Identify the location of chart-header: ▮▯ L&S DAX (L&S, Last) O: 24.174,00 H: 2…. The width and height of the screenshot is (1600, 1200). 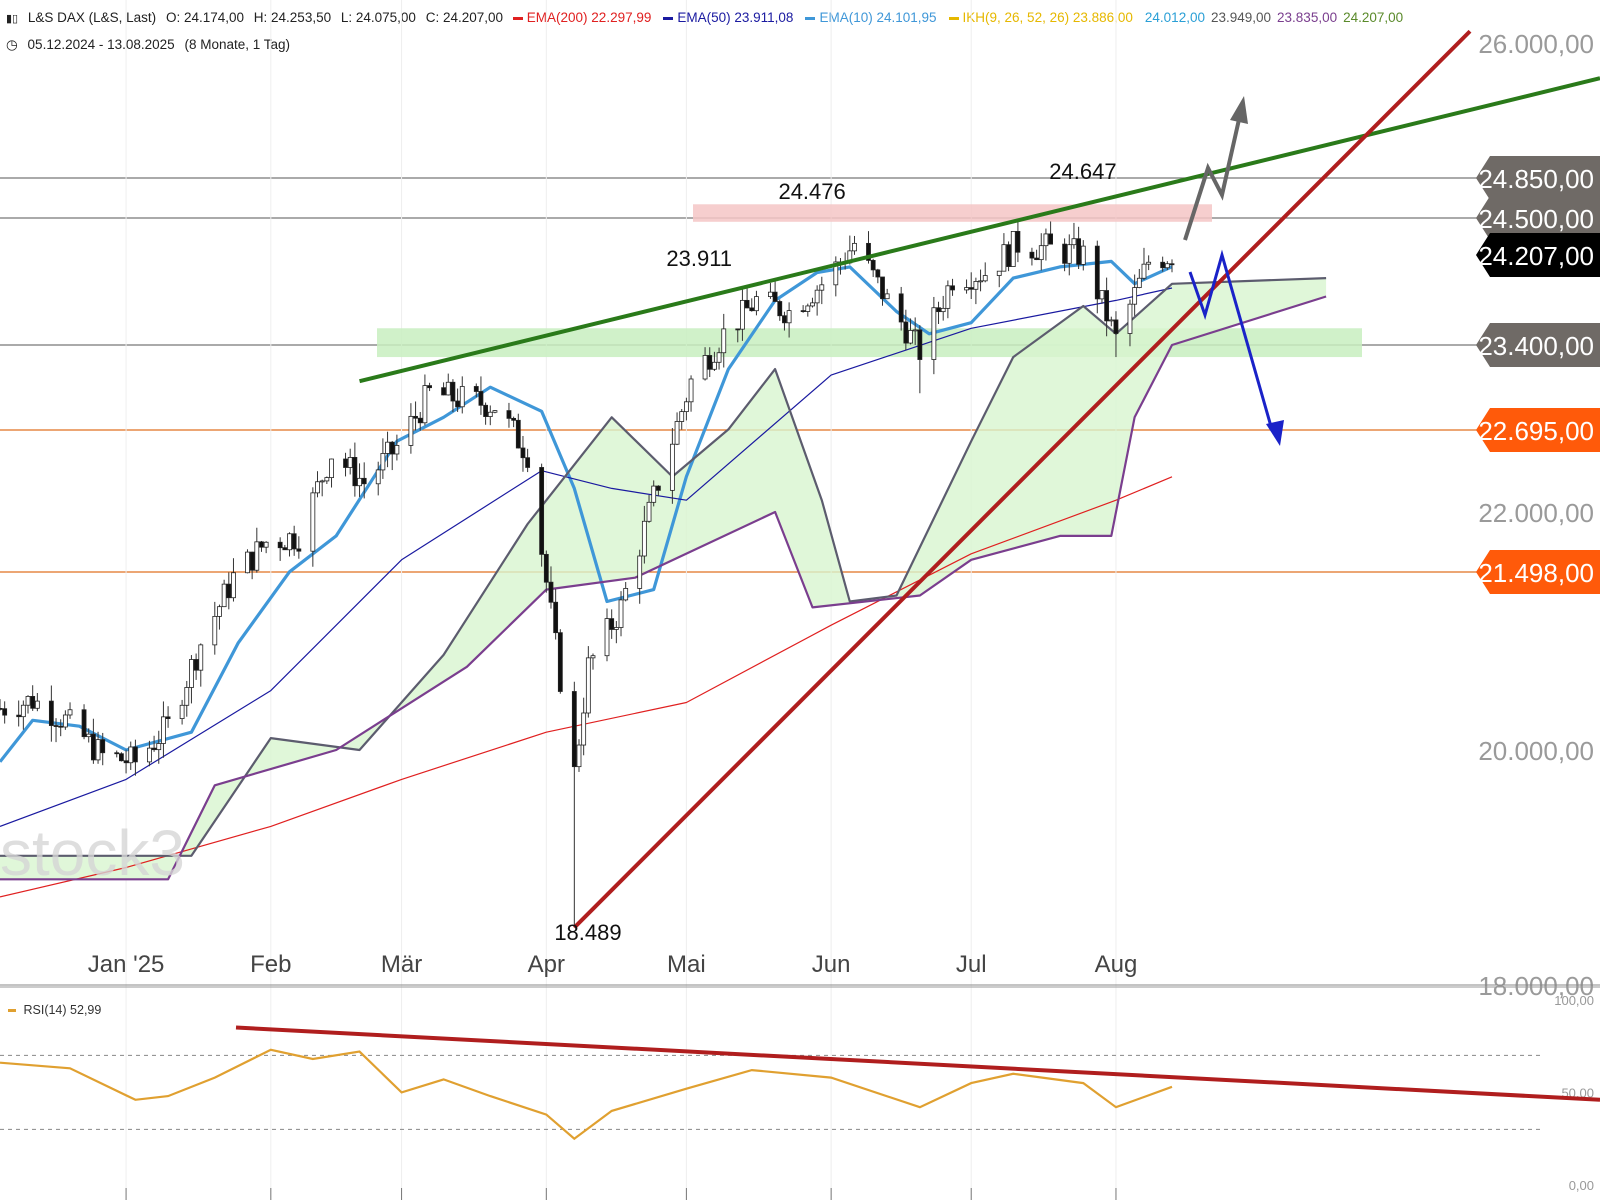
(710, 17).